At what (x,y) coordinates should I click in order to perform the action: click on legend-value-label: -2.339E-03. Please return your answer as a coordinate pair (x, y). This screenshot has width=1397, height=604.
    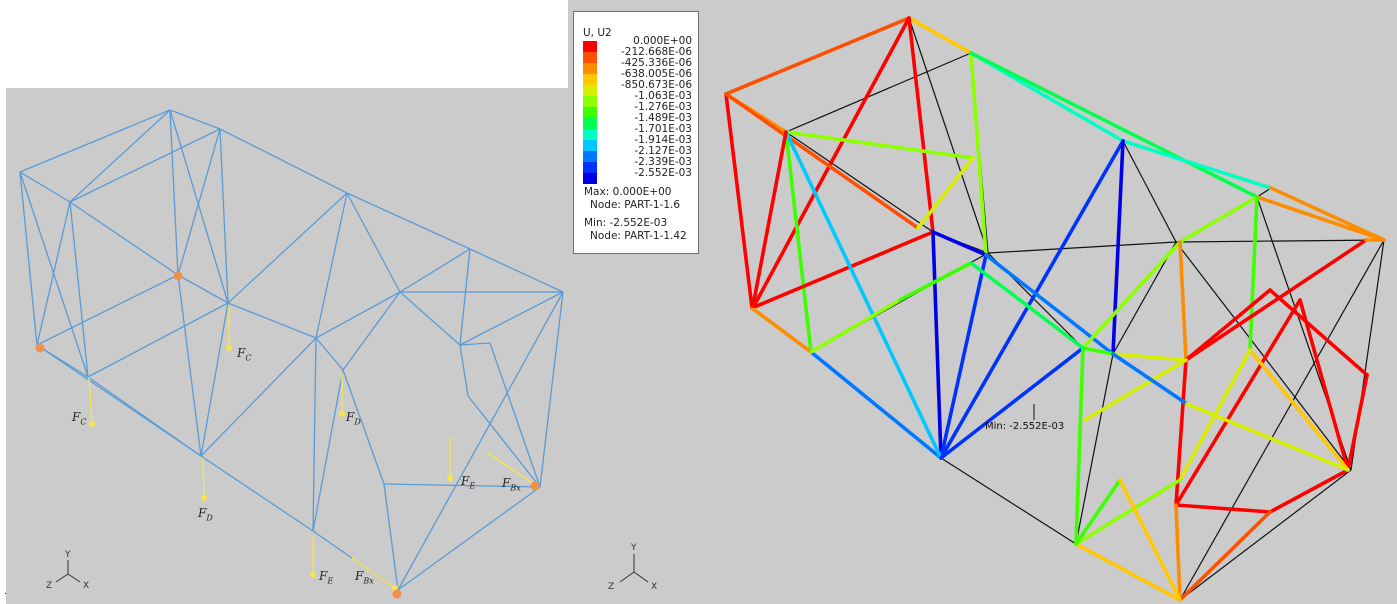
    Looking at the image, I should click on (663, 162).